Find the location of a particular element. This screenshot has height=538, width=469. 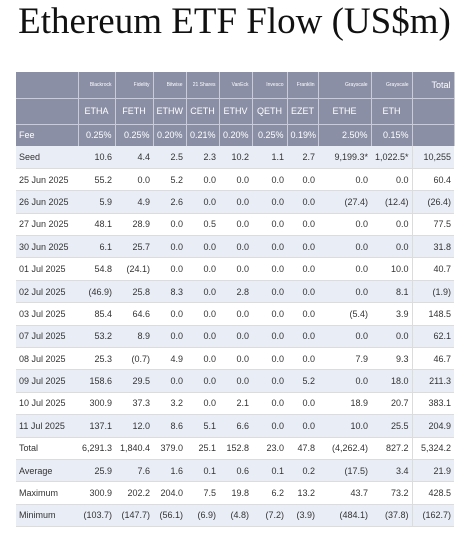

table-cell: 25.3 is located at coordinates (96, 359).